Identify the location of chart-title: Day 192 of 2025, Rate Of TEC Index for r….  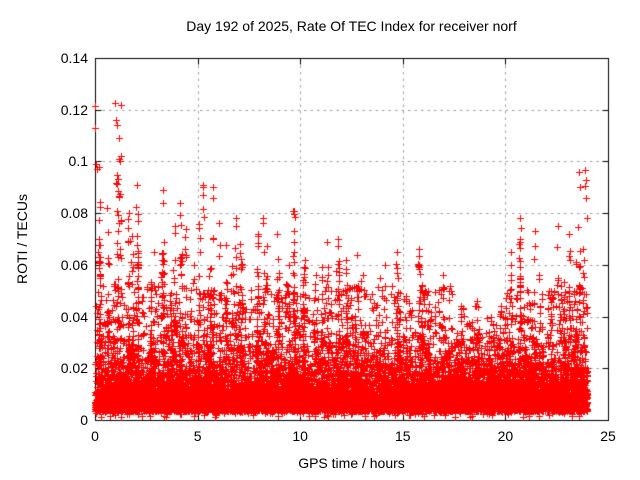
(351, 26).